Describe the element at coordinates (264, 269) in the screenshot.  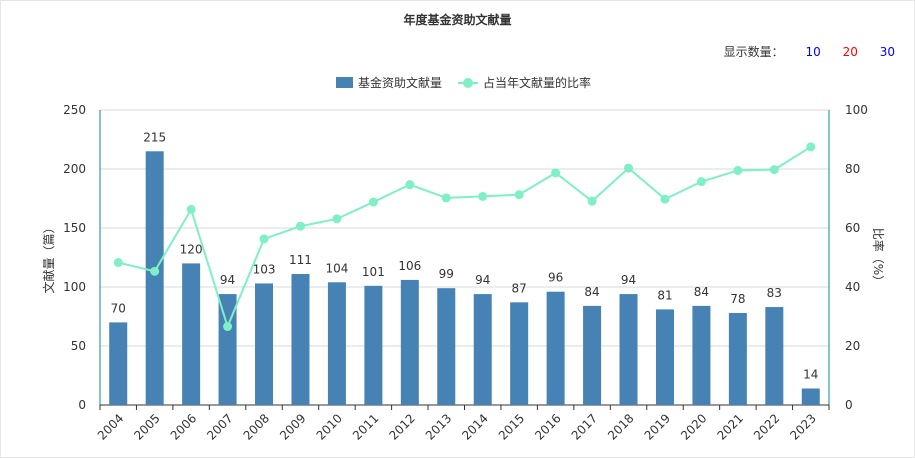
I see `bar-value-label: 103` at that location.